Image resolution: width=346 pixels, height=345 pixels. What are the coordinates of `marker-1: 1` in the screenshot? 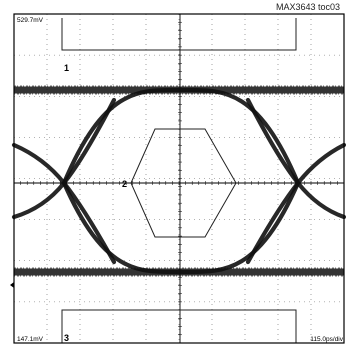 It's located at (66, 68).